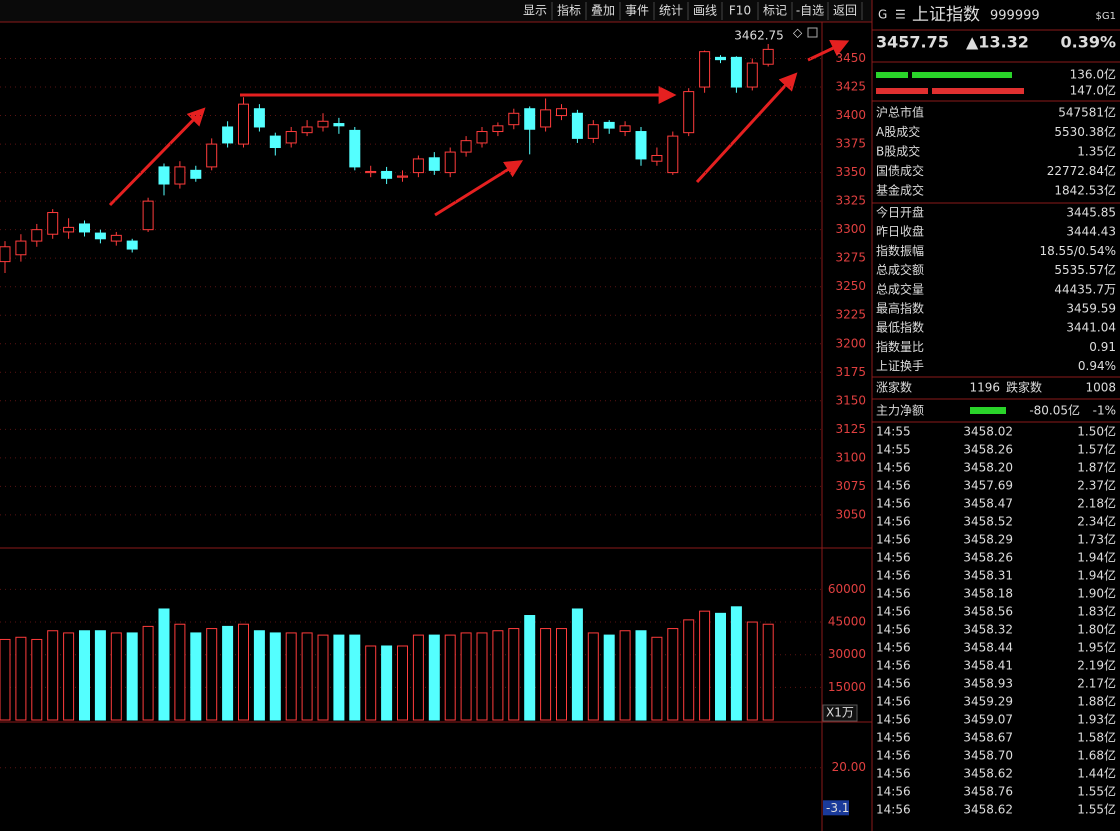 This screenshot has width=1120, height=831. Describe the element at coordinates (705, 11) in the screenshot. I see `toolbar-button: 画线` at that location.